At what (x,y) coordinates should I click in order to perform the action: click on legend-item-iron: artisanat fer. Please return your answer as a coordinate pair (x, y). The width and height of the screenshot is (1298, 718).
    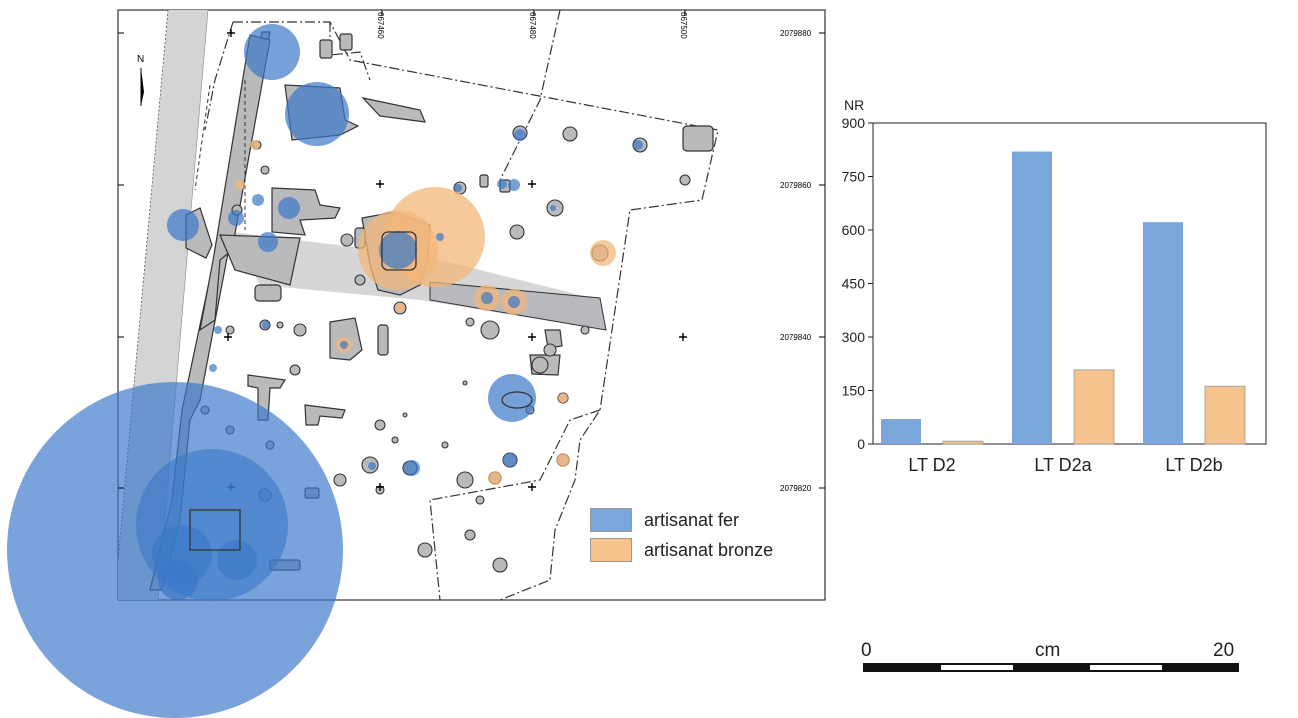
    Looking at the image, I should click on (681, 520).